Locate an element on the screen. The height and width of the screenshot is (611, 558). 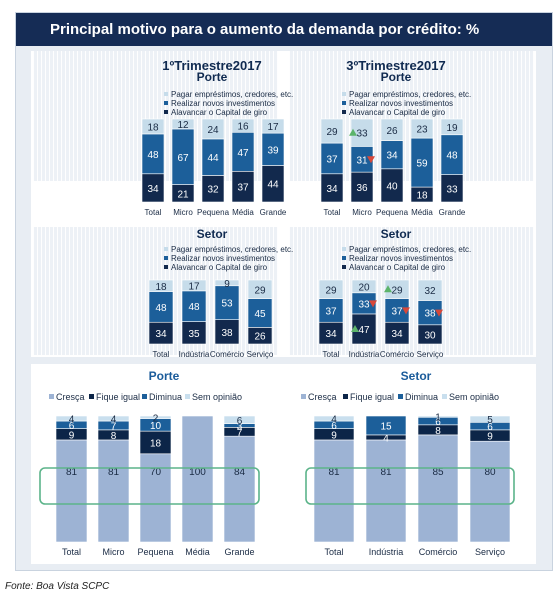
chart-3t-setor-data-label: 37 is located at coordinates (331, 311).